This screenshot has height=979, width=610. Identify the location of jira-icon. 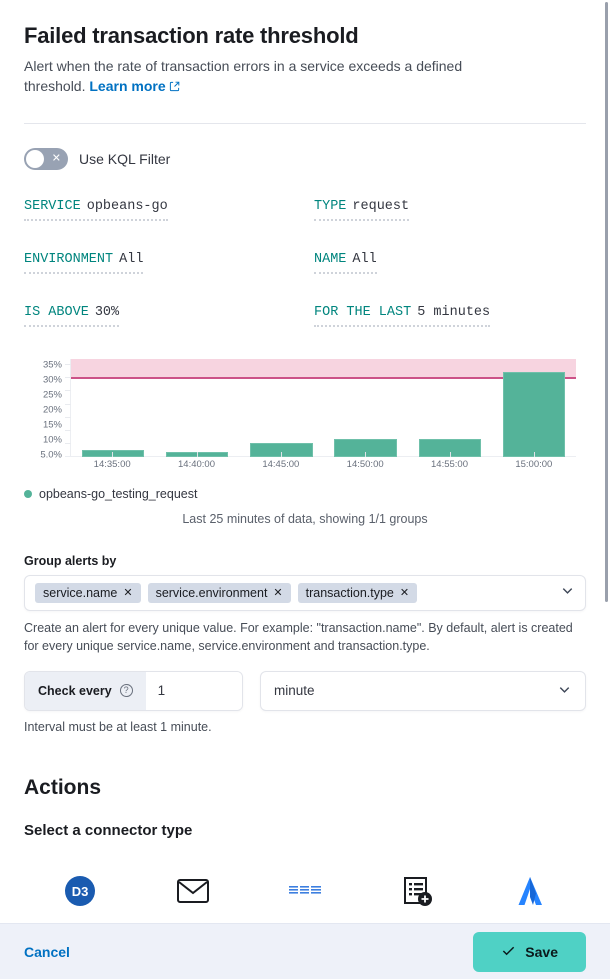
(530, 891).